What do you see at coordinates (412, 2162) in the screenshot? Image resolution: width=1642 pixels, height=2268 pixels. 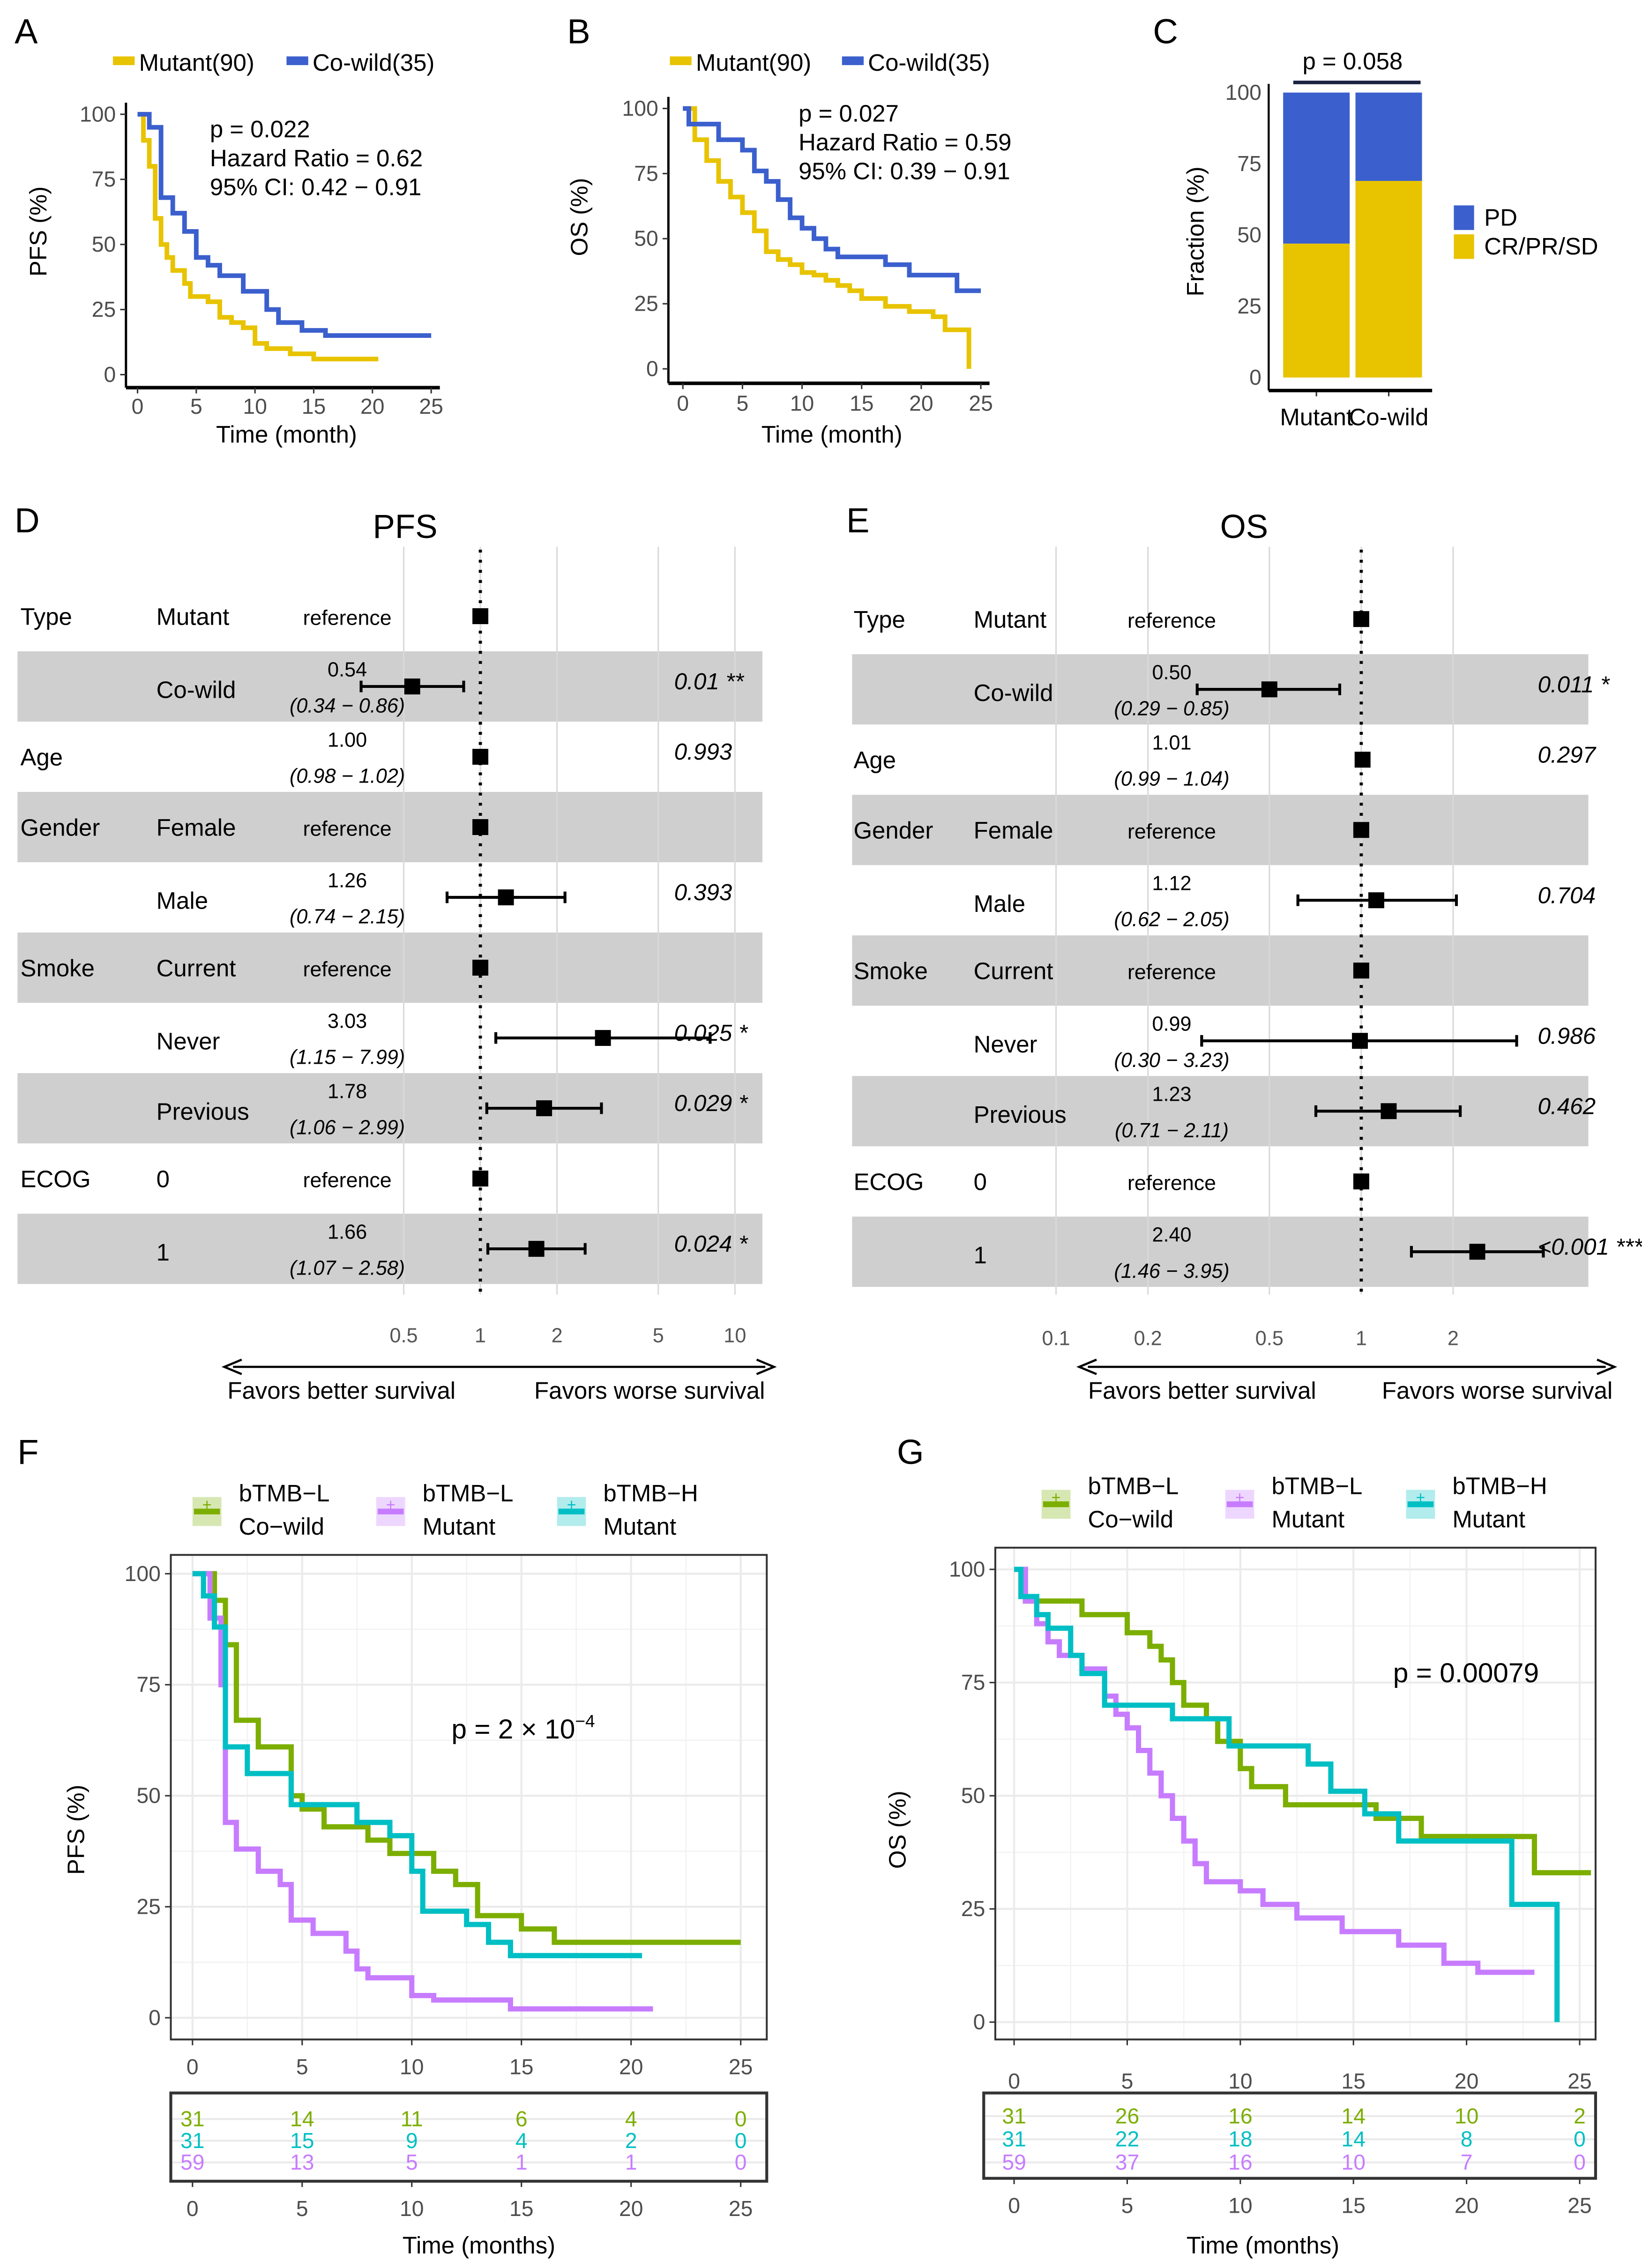 I see `risk-count: 5` at bounding box center [412, 2162].